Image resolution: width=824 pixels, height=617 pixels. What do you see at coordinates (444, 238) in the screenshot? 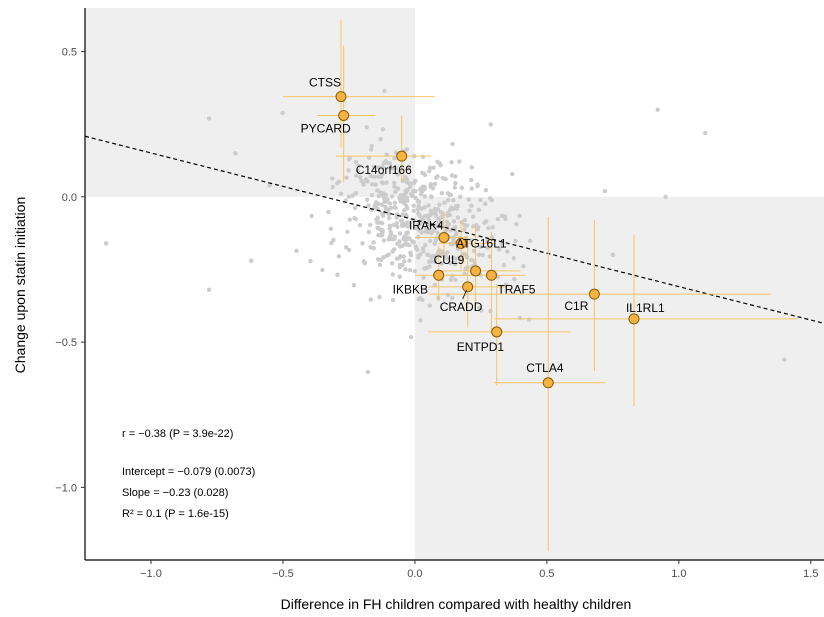
I see `point-irak4` at bounding box center [444, 238].